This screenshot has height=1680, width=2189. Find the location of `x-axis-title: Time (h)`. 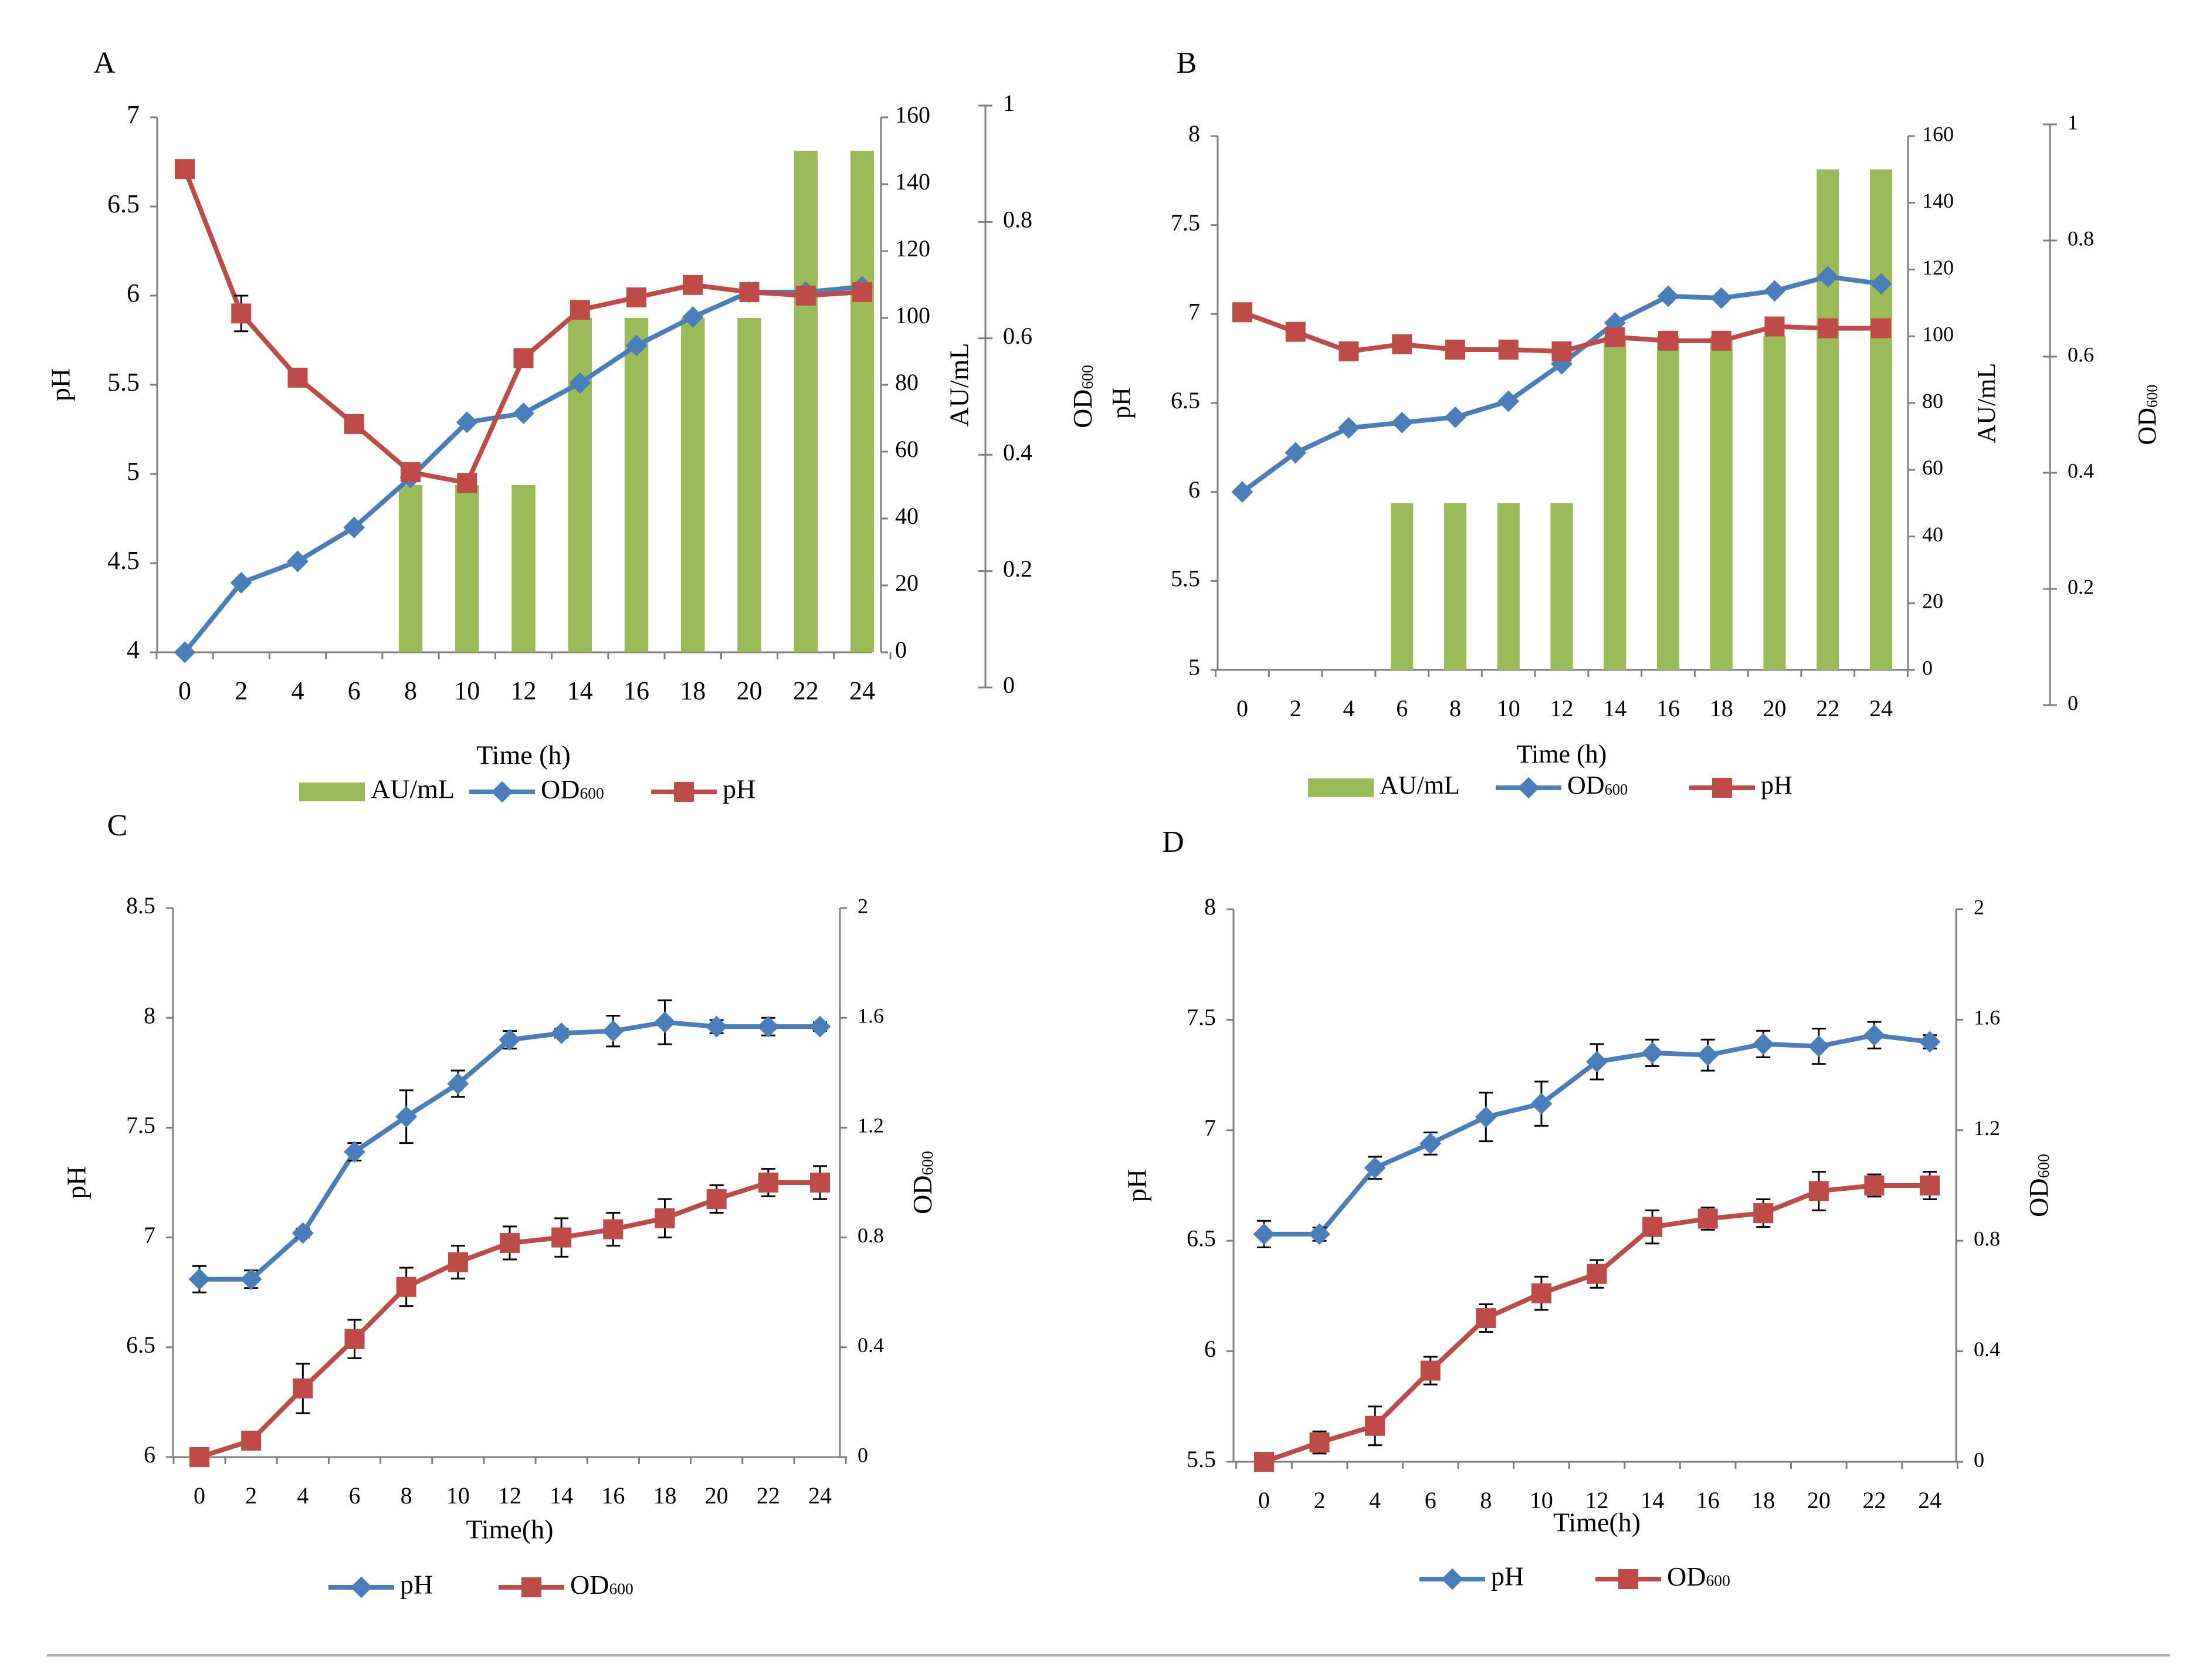

x-axis-title: Time (h) is located at coordinates (523, 755).